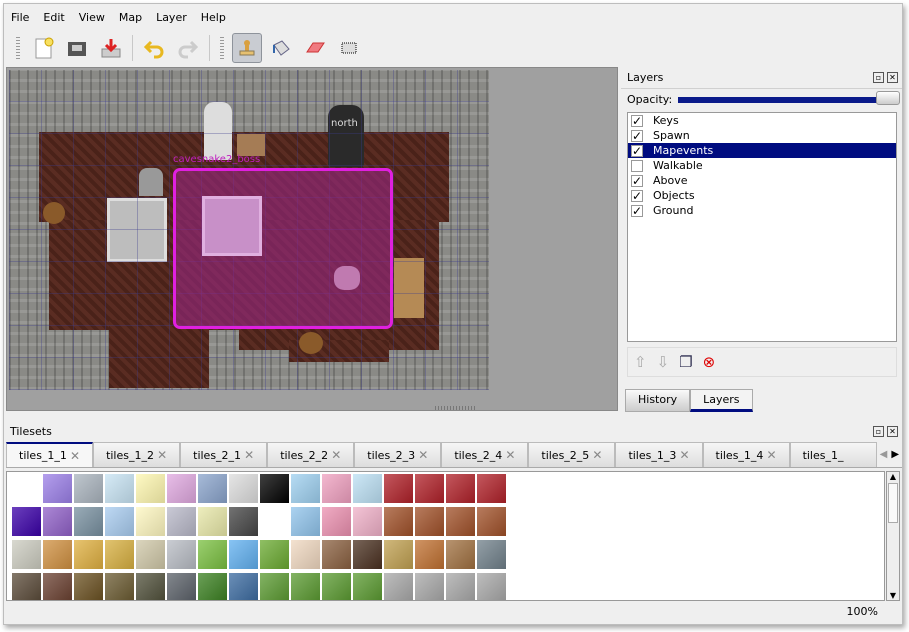 This screenshot has width=909, height=632. What do you see at coordinates (721, 400) in the screenshot?
I see `tab-layers: Layers` at bounding box center [721, 400].